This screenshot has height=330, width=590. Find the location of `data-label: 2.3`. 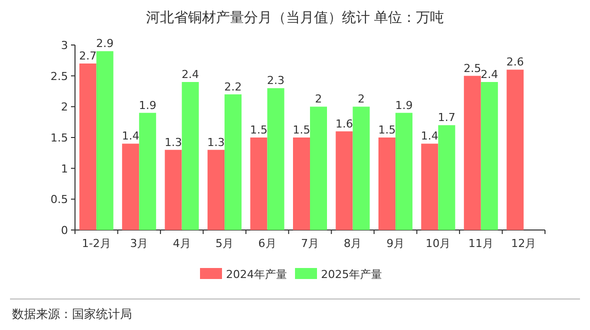

data-label: 2.3 is located at coordinates (276, 81).